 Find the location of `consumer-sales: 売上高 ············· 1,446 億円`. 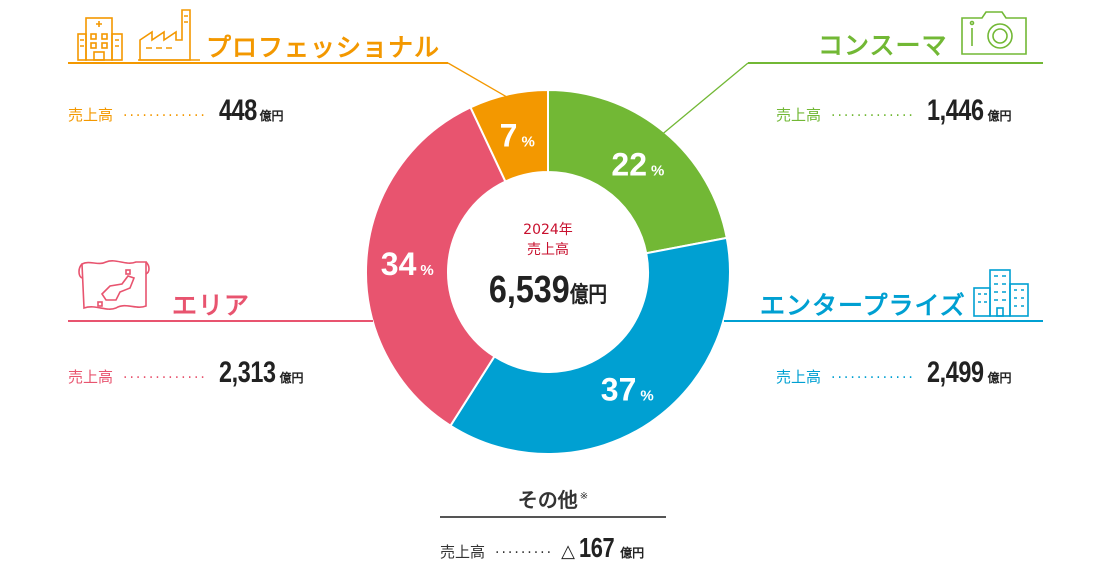

consumer-sales: 売上高 ············· 1,446 億円 is located at coordinates (893, 111).